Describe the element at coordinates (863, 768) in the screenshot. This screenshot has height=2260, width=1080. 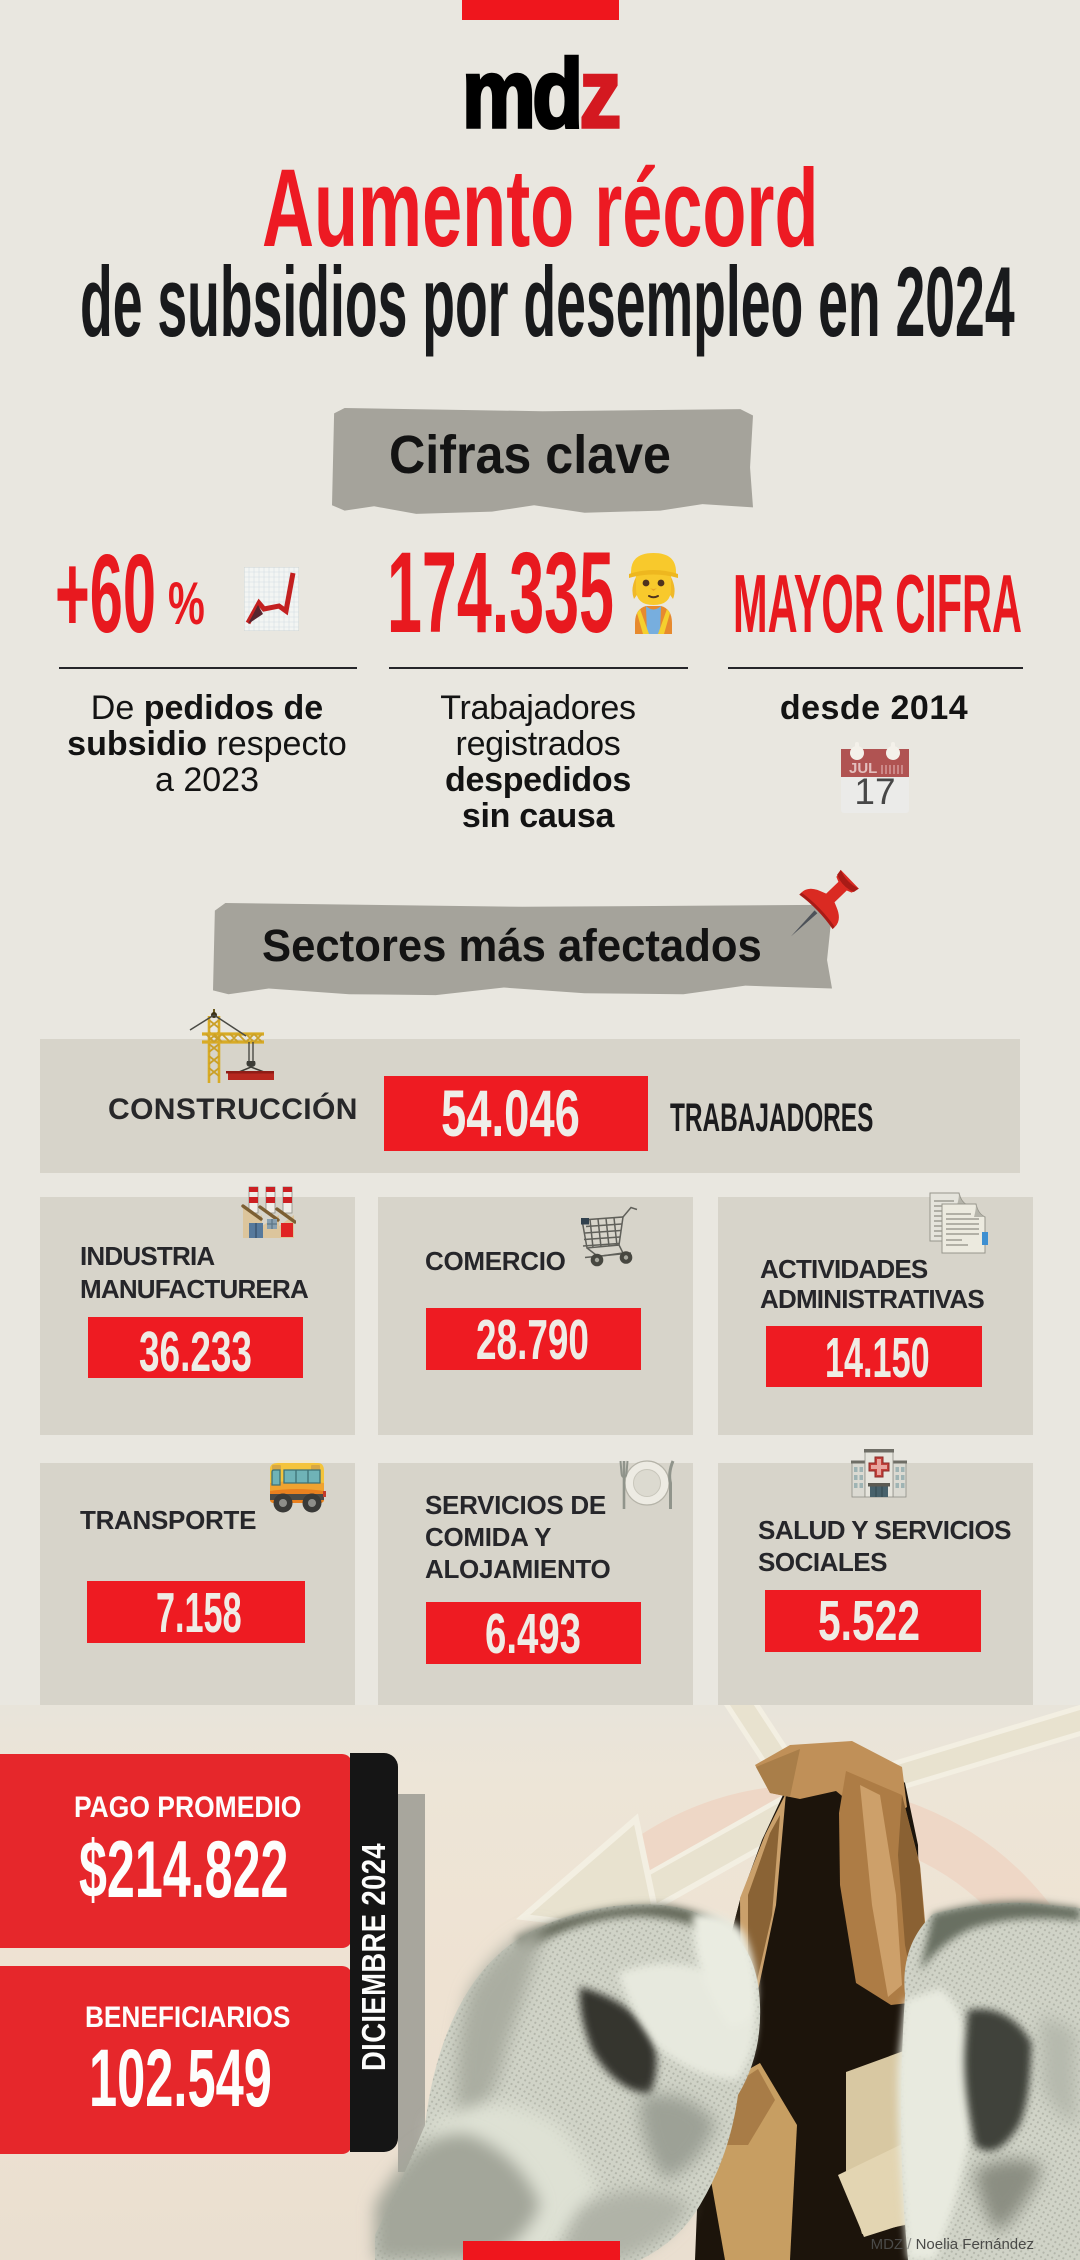
I see `svg-text: JUL` at that location.